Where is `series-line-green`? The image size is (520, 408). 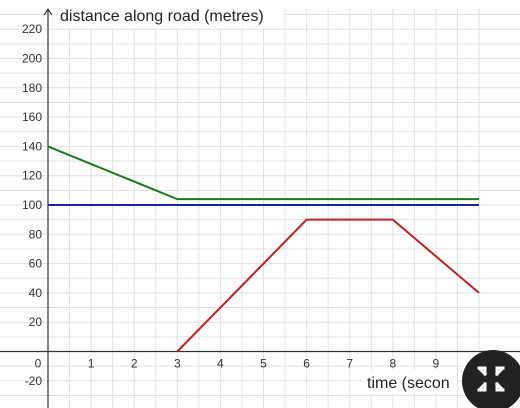
series-line-green is located at coordinates (263, 173).